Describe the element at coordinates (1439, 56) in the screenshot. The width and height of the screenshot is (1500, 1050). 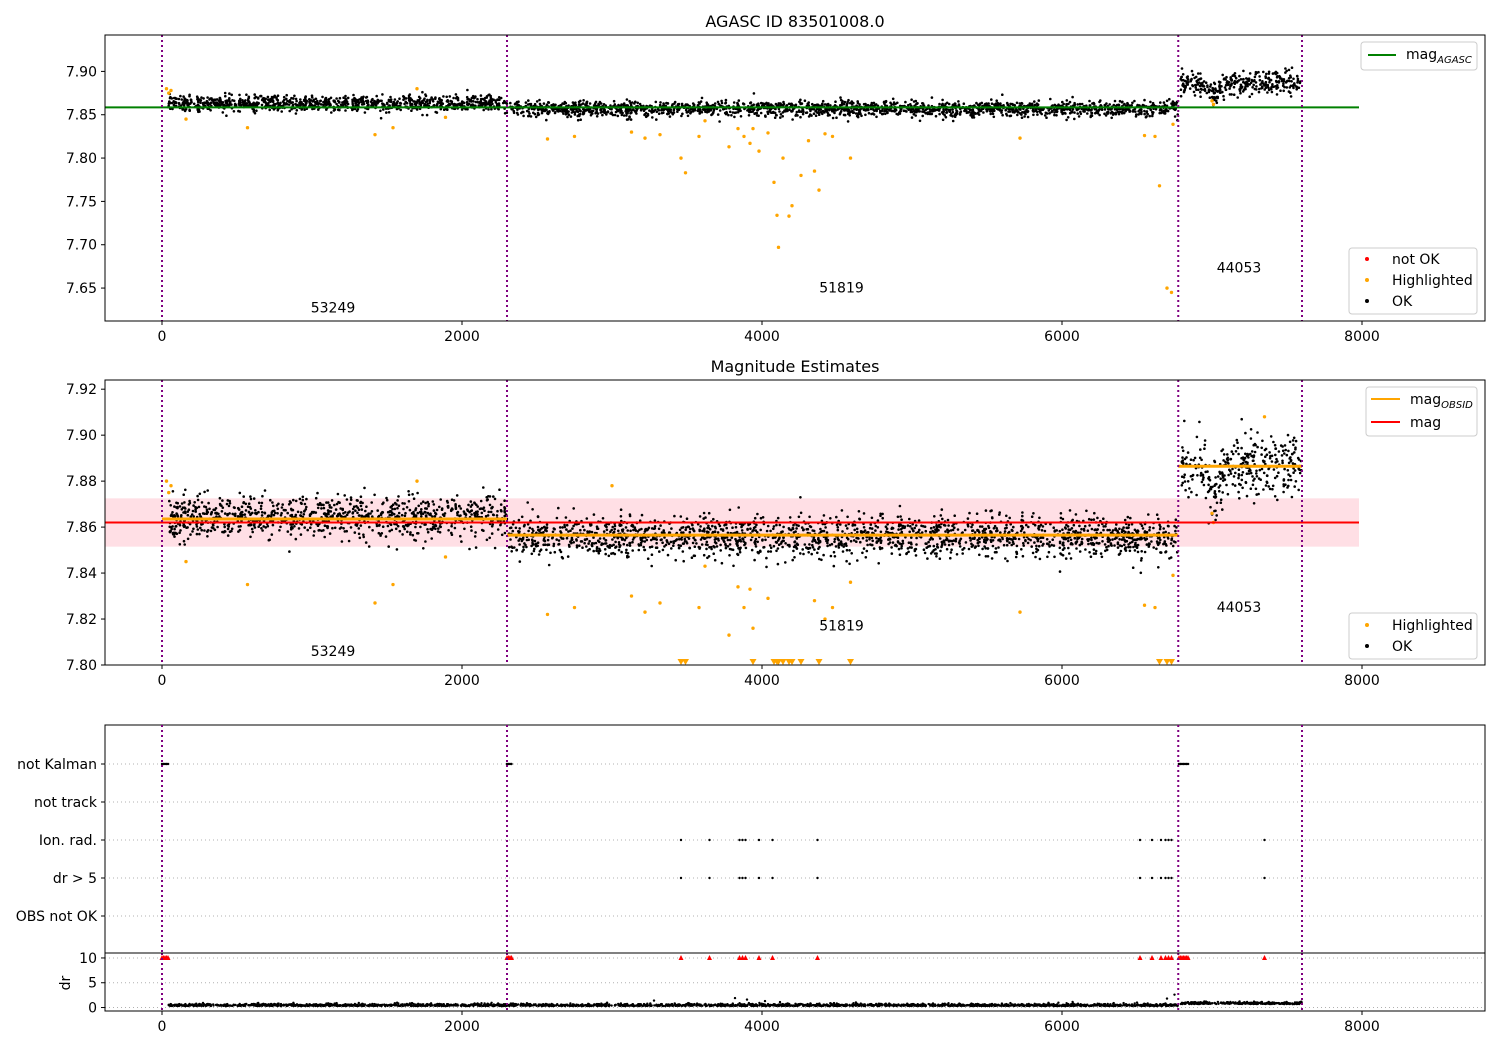
I see `legend-label: magAGASC` at that location.